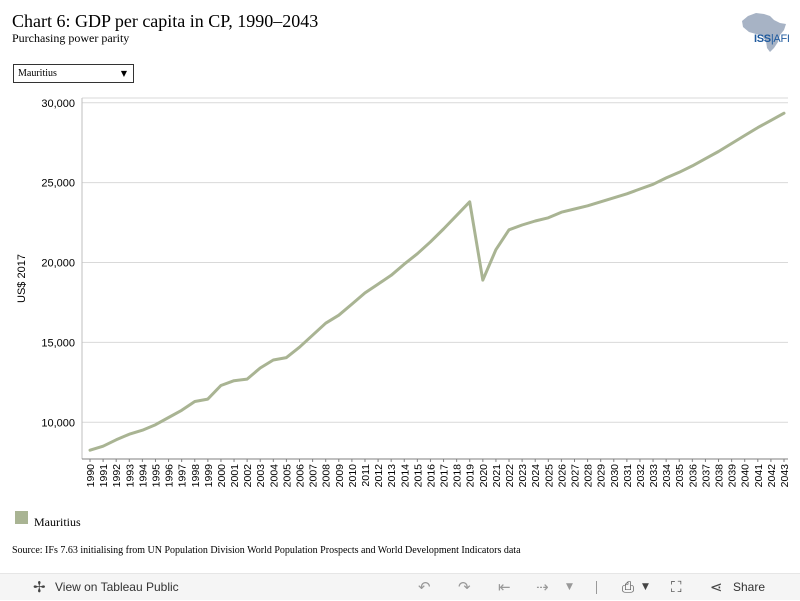 This screenshot has height=601, width=800. What do you see at coordinates (22, 278) in the screenshot?
I see `y-axis-label: US$ 2017` at bounding box center [22, 278].